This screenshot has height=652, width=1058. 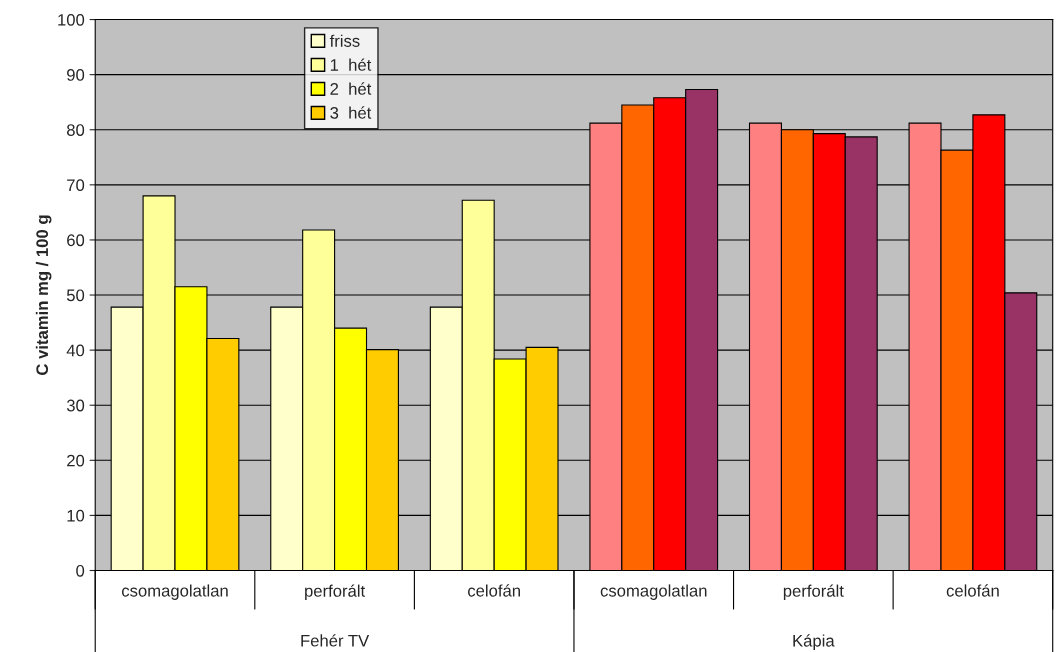 I want to click on y-tick-label: 80, so click(x=75, y=130).